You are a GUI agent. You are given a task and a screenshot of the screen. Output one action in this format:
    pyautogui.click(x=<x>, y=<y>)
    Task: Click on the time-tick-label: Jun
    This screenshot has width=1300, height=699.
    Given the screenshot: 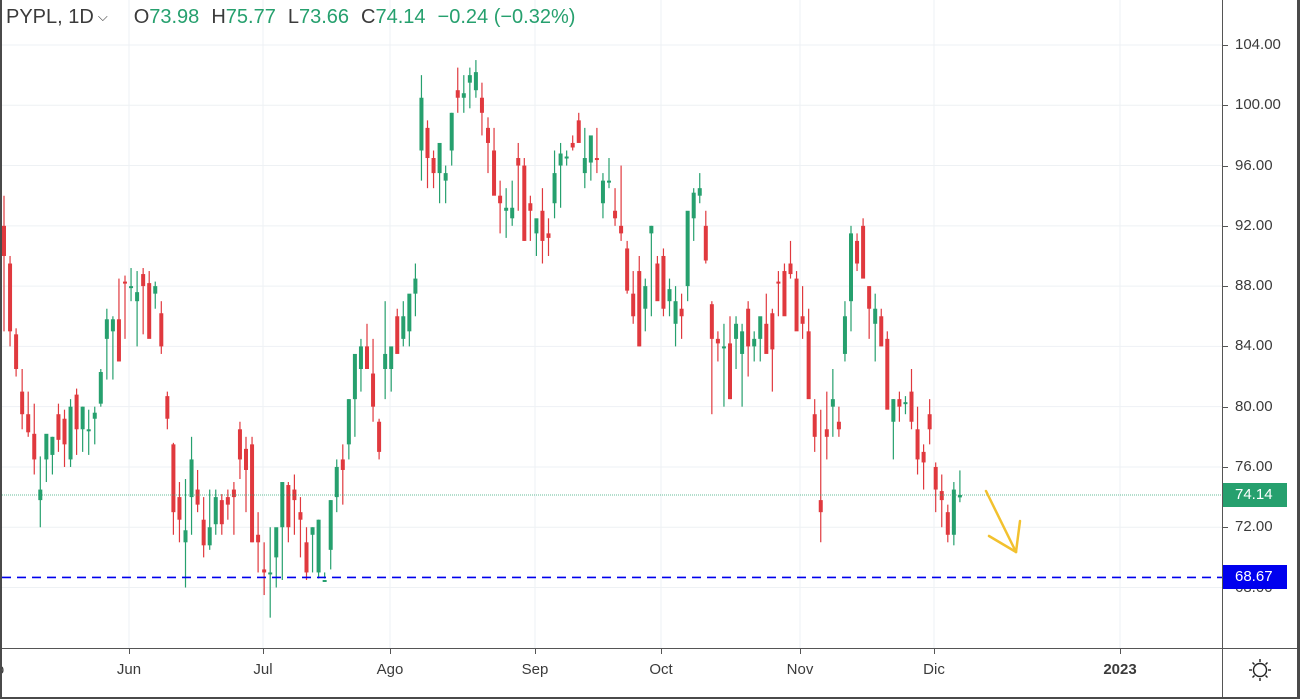 What is the action you would take?
    pyautogui.click(x=129, y=669)
    